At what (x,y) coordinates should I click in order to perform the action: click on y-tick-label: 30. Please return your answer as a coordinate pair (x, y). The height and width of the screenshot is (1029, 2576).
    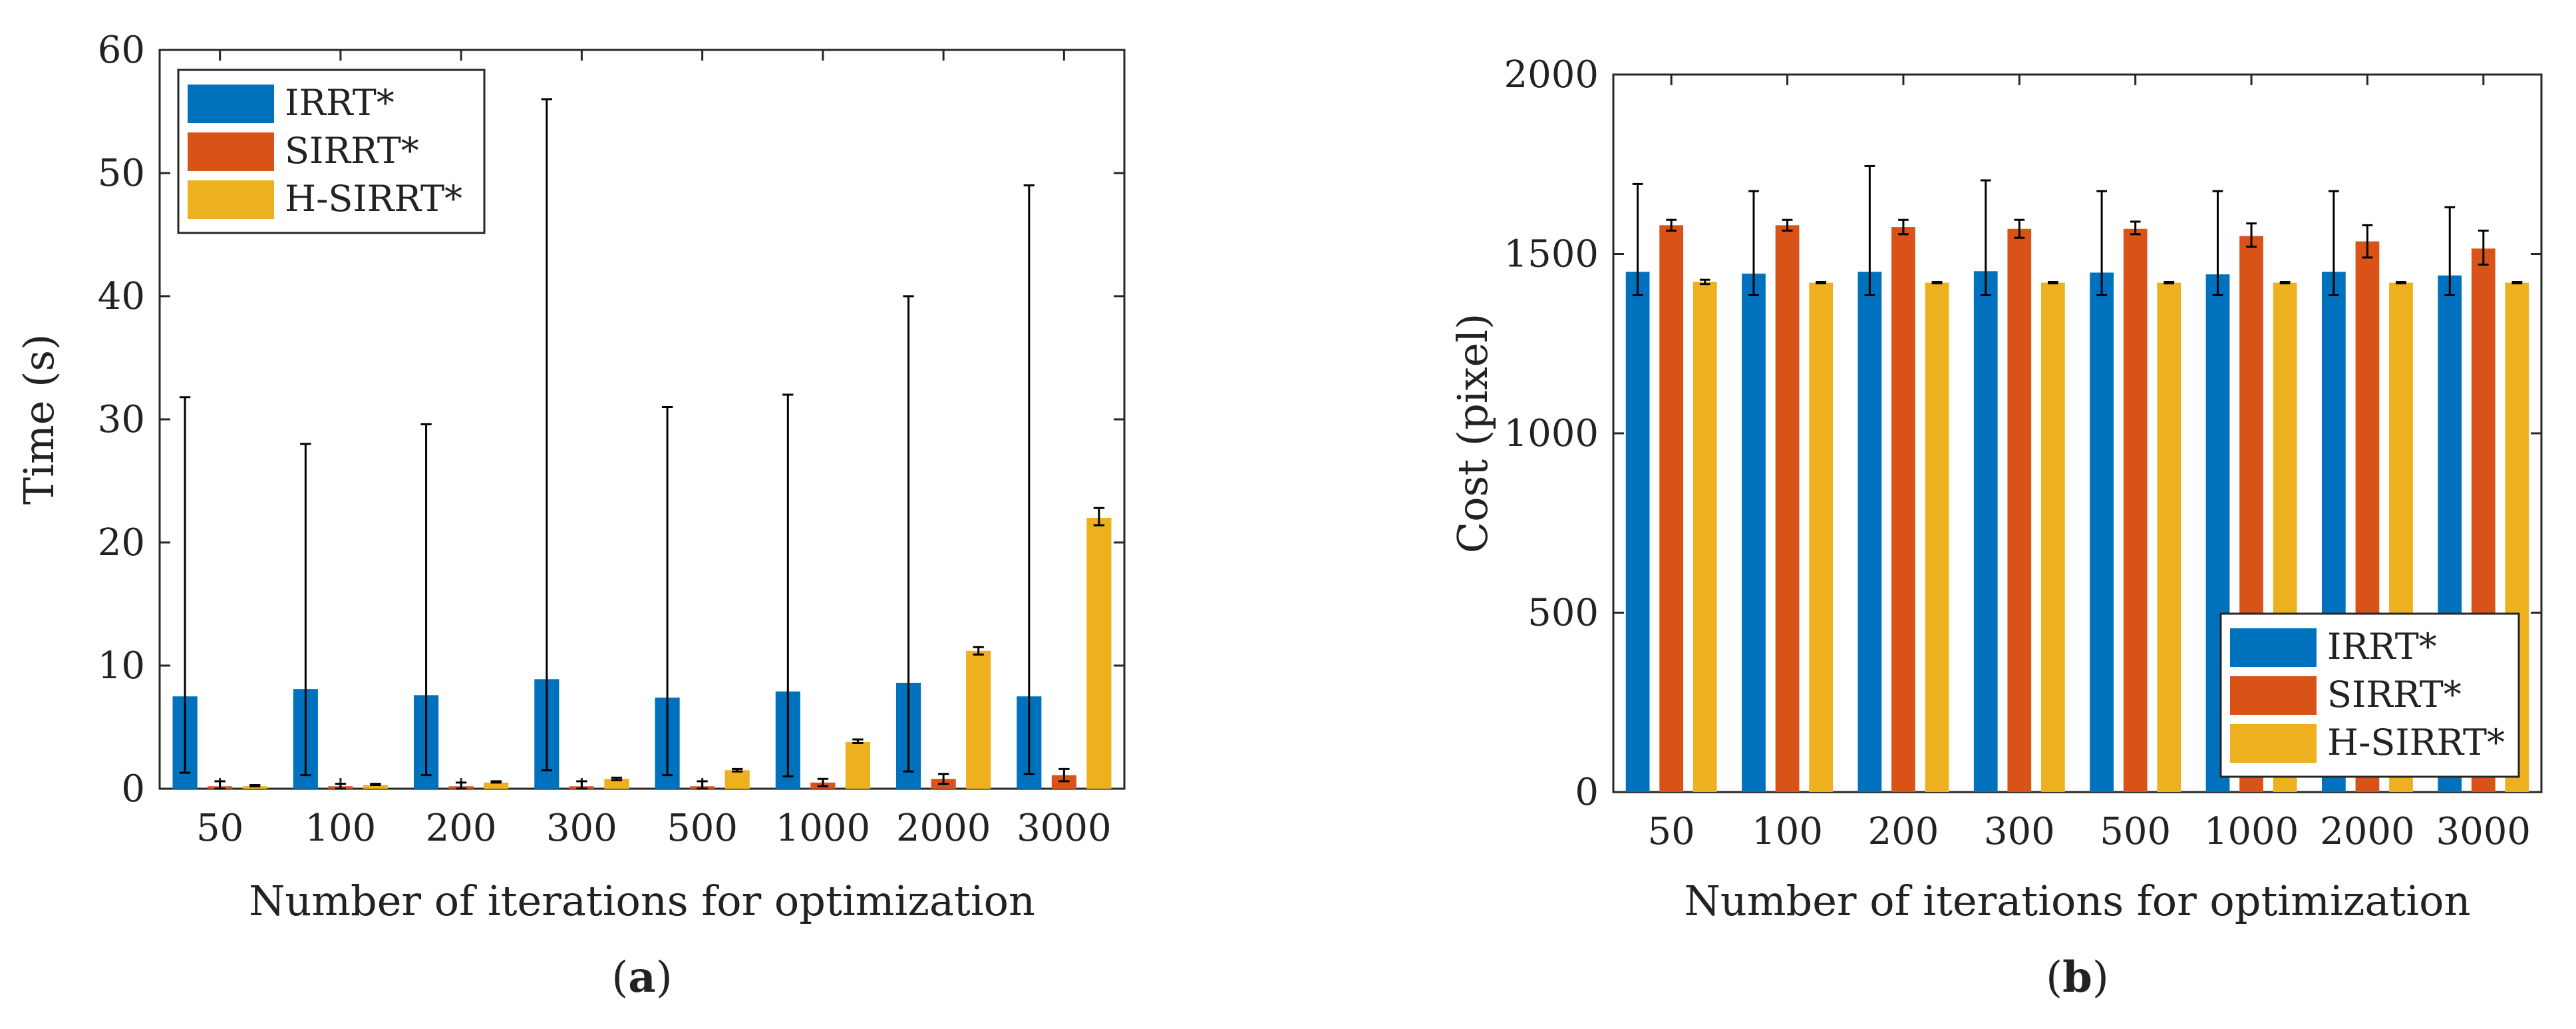
    Looking at the image, I should click on (121, 419).